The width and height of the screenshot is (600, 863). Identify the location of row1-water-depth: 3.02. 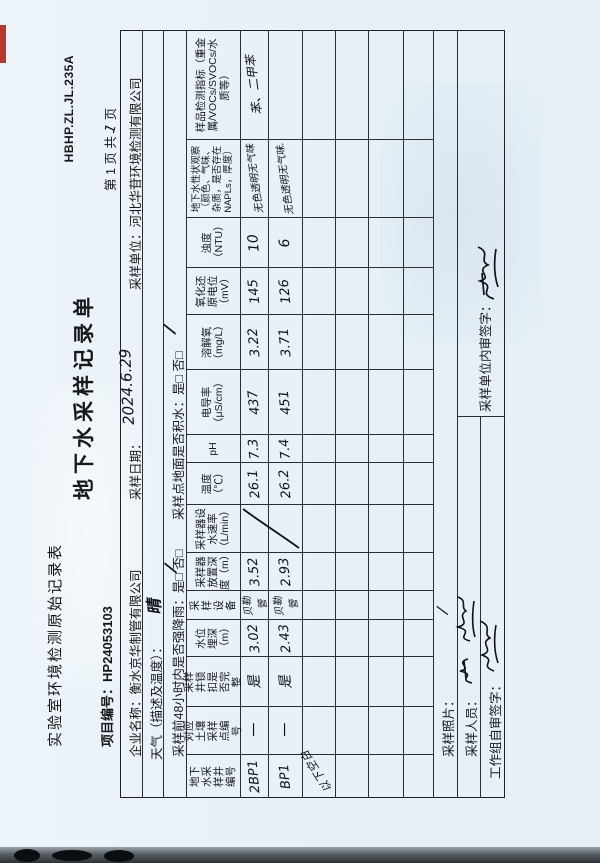
(254, 638).